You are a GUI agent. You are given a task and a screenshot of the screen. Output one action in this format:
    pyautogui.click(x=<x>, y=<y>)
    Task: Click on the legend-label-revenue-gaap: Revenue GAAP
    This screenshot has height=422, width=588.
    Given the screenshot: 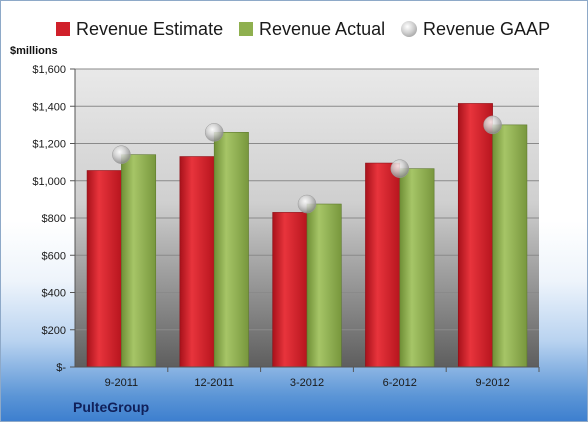 What is the action you would take?
    pyautogui.click(x=487, y=28)
    